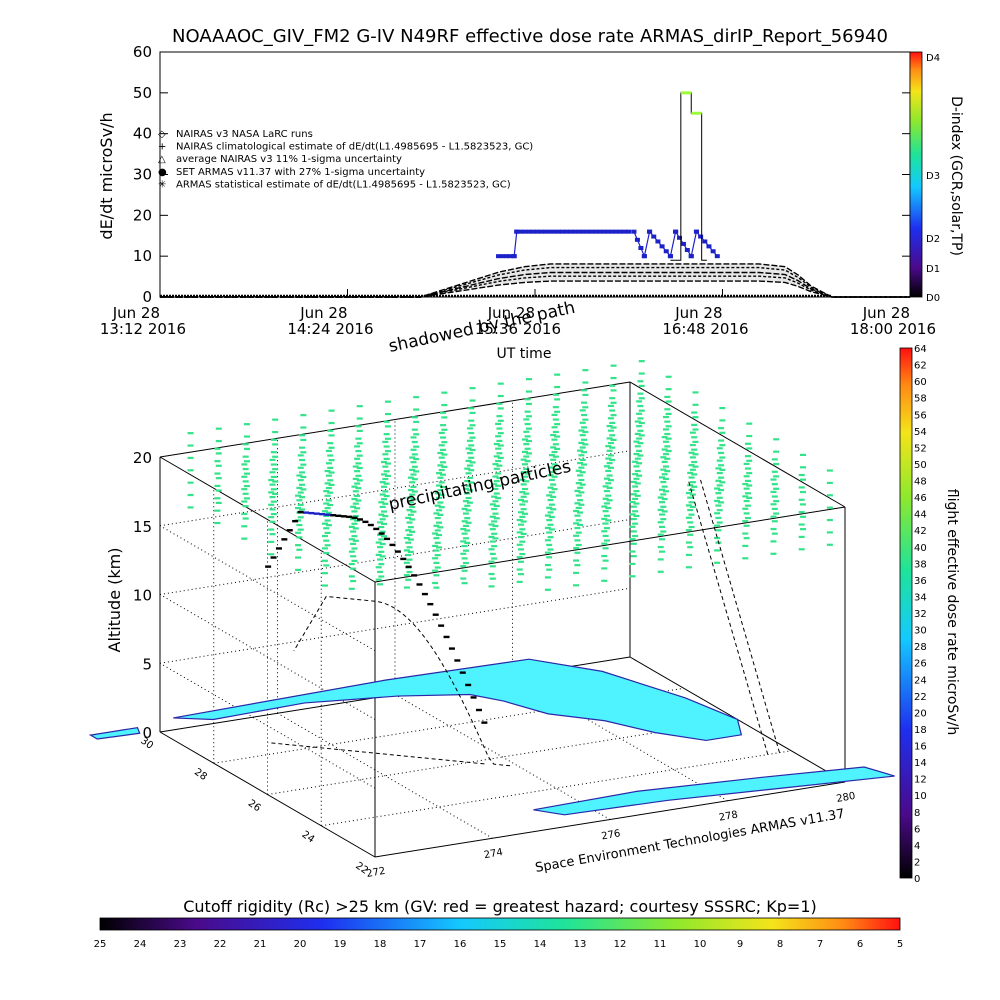 This screenshot has height=1000, width=1000. I want to click on d-index-colorbar, so click(916, 174).